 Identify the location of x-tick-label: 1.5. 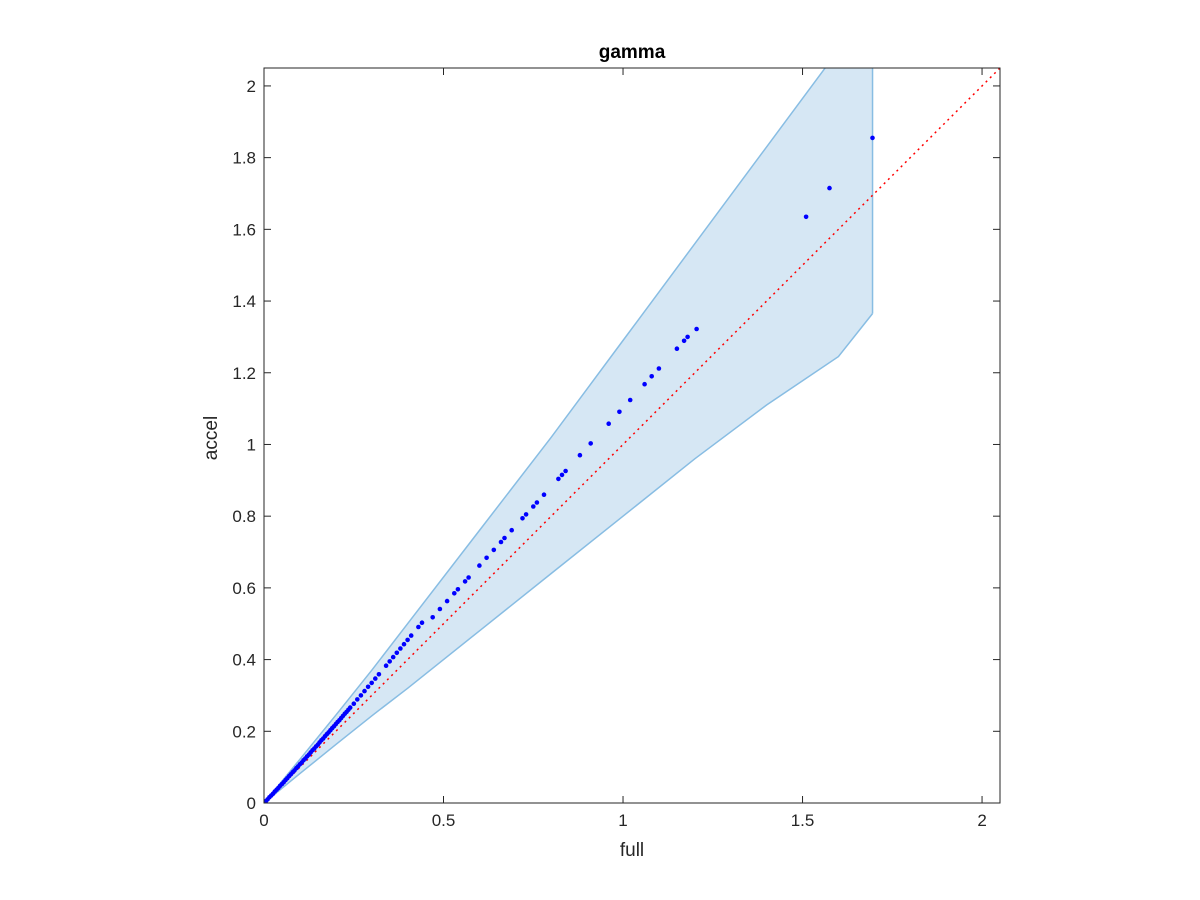
(803, 820).